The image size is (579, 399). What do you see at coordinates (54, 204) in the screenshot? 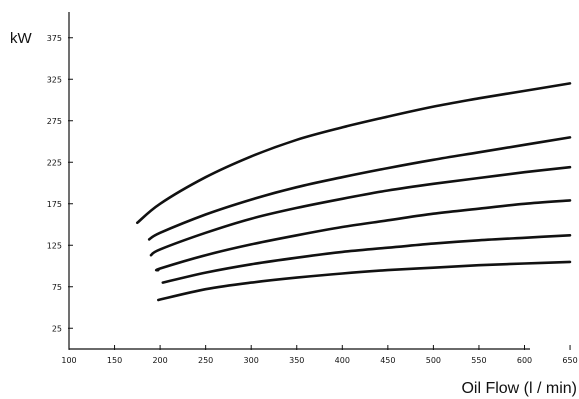
I see `y-tick-label: 175` at bounding box center [54, 204].